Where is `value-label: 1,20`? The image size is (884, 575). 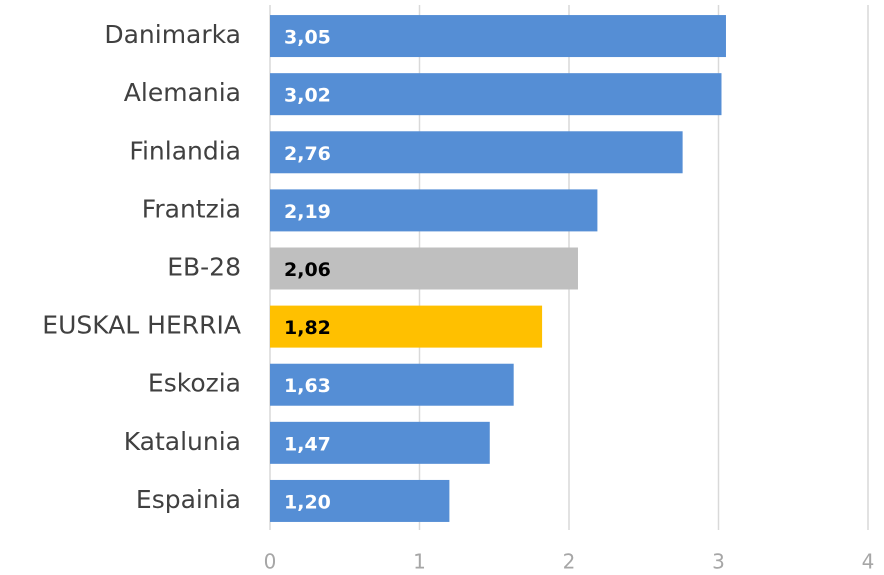 value-label: 1,20 is located at coordinates (307, 502).